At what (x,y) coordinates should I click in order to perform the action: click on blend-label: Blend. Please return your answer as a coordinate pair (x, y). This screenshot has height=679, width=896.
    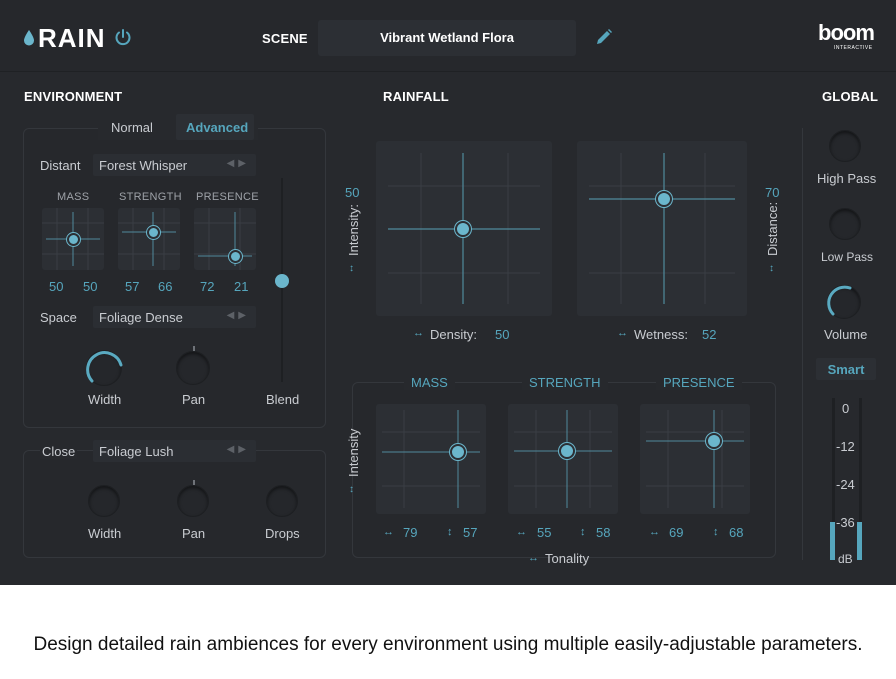
    Looking at the image, I should click on (283, 399).